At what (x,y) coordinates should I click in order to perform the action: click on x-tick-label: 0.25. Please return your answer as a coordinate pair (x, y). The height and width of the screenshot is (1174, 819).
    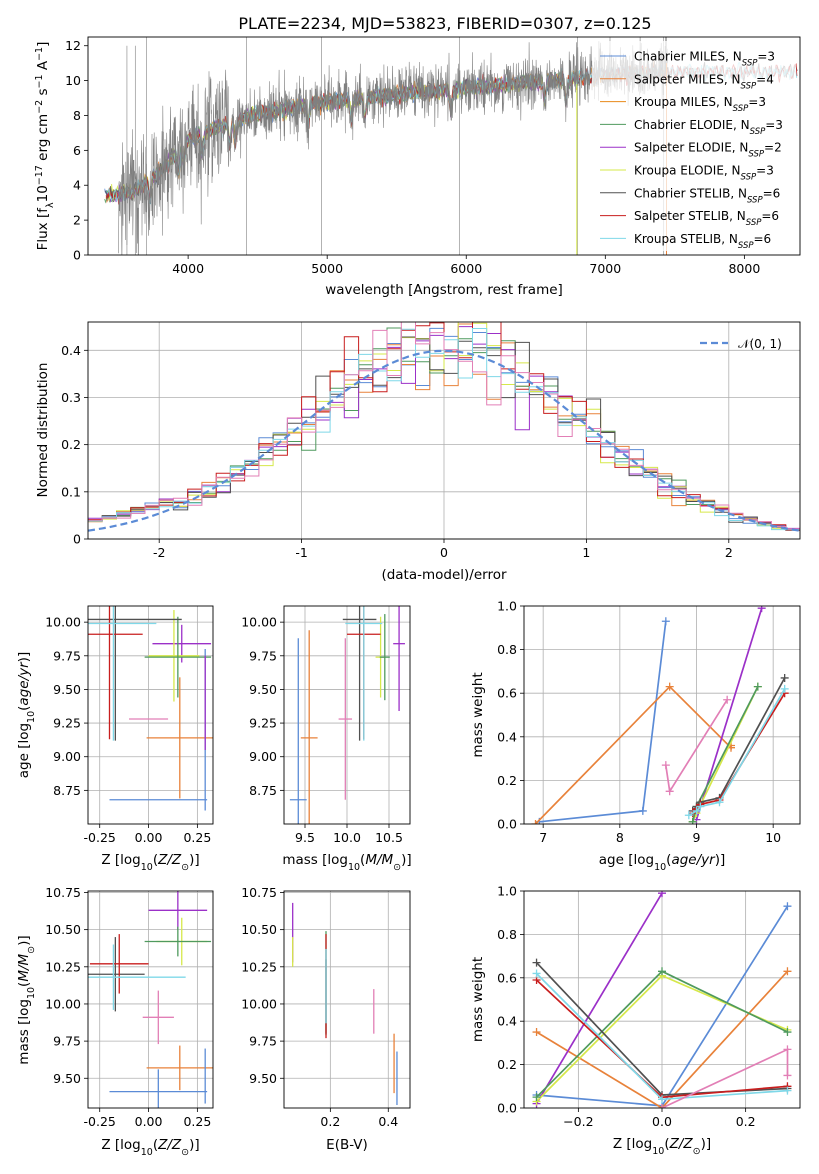
    Looking at the image, I should click on (197, 1121).